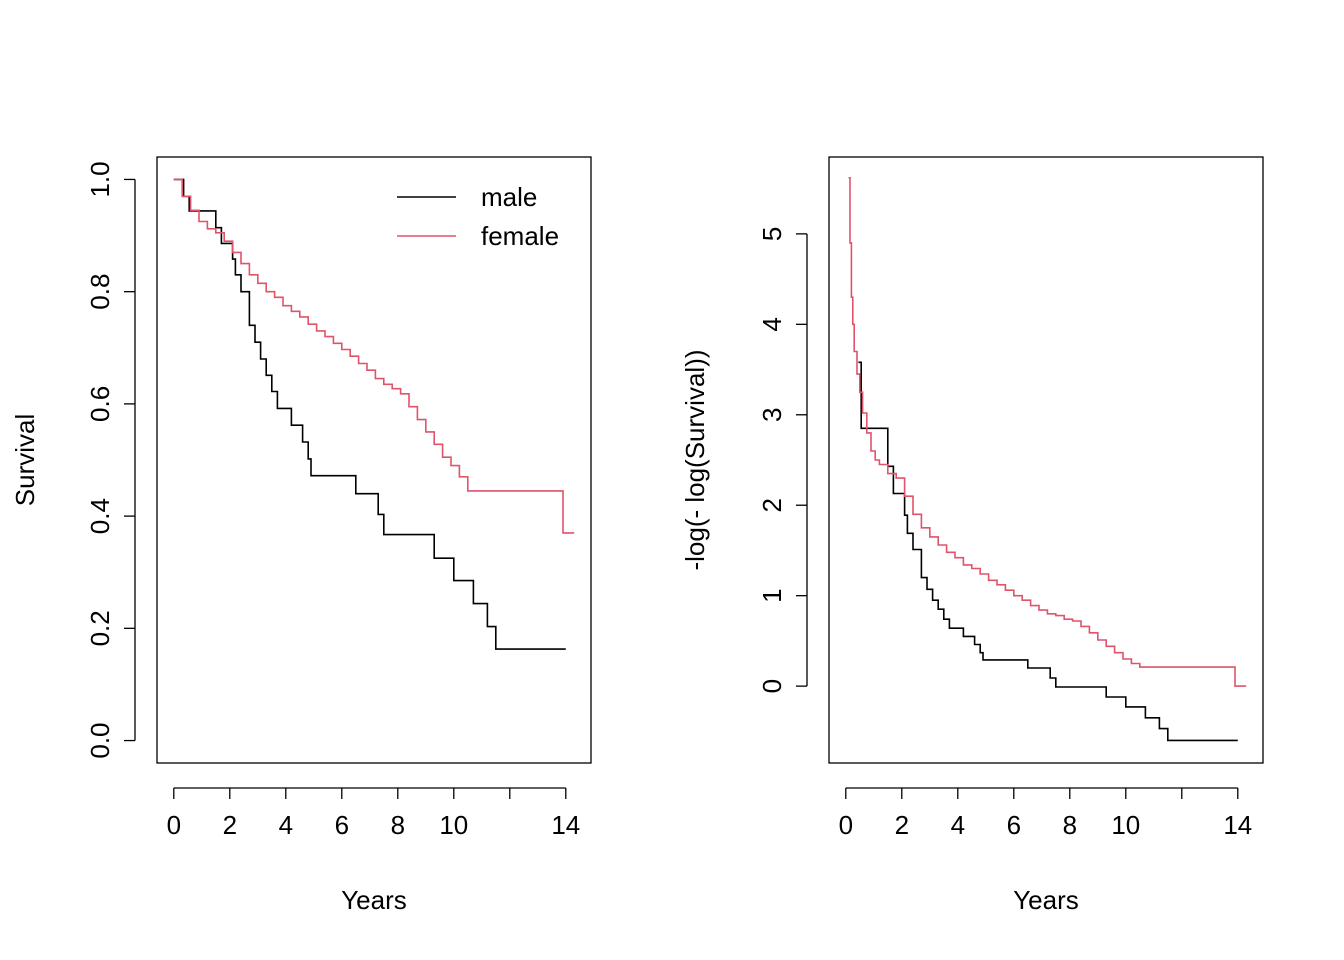 Image resolution: width=1344 pixels, height=960 pixels. Describe the element at coordinates (100, 179) in the screenshot. I see `y-tick-label: 1.0` at that location.